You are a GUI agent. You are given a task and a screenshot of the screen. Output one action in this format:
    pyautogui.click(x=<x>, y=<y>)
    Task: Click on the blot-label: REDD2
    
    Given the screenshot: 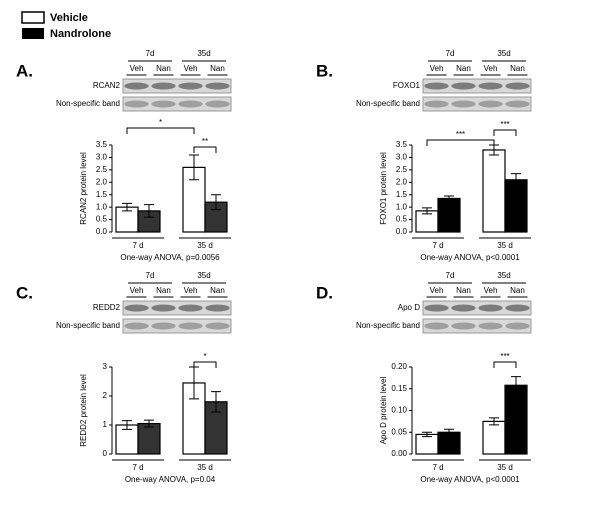 What is the action you would take?
    pyautogui.click(x=107, y=307)
    